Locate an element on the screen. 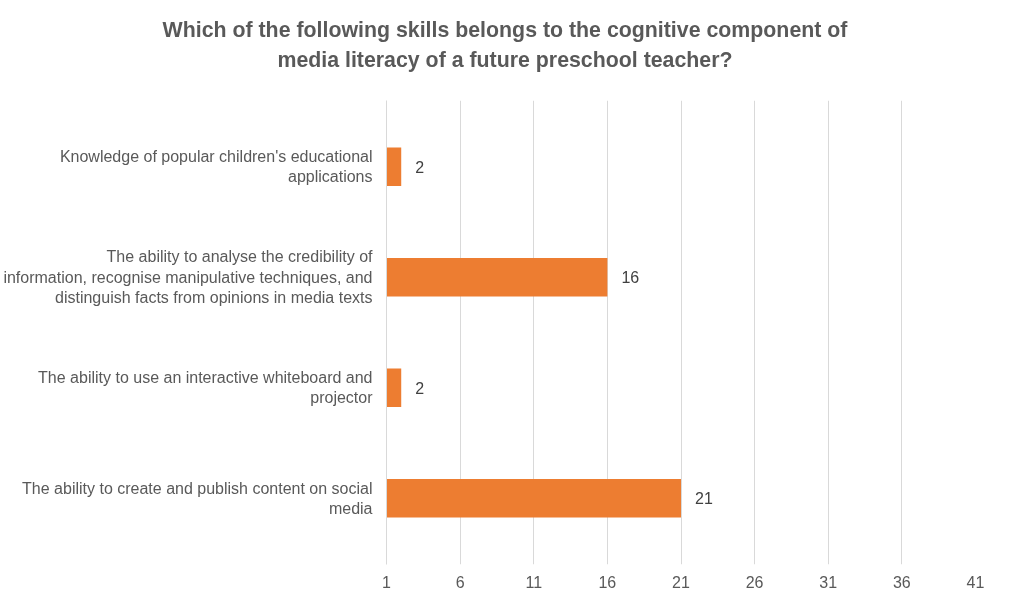 This screenshot has height=594, width=1011. x-tick-label: 31 is located at coordinates (828, 582).